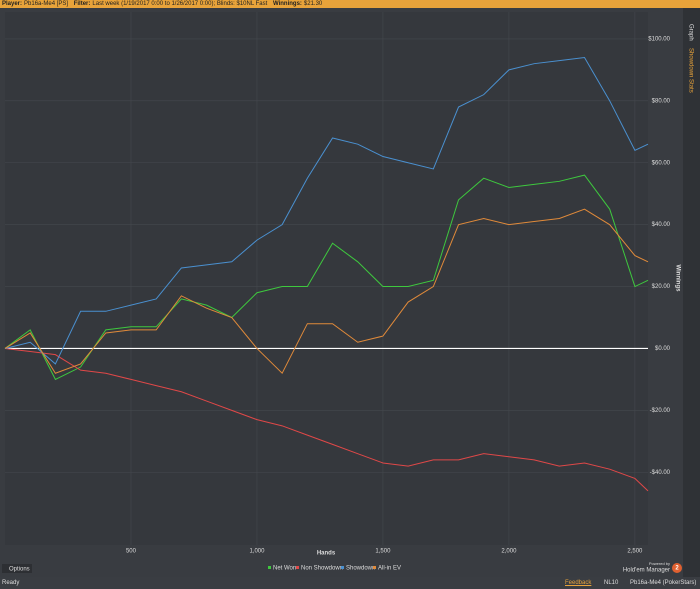 The image size is (700, 589). I want to click on legend-label: All-in EV, so click(389, 569).